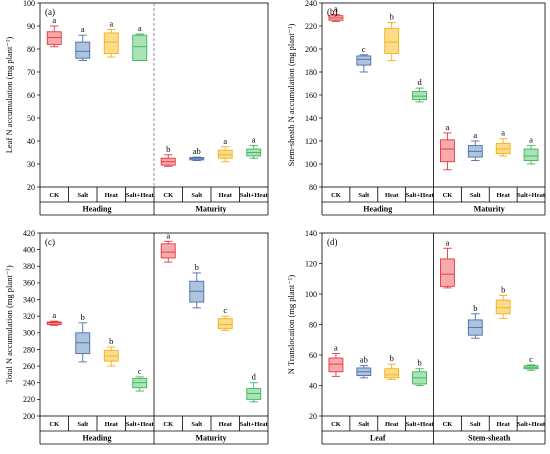 Image resolution: width=550 pixels, height=454 pixels. Describe the element at coordinates (313, 324) in the screenshot. I see `panel-d-ytick-label: 80` at that location.